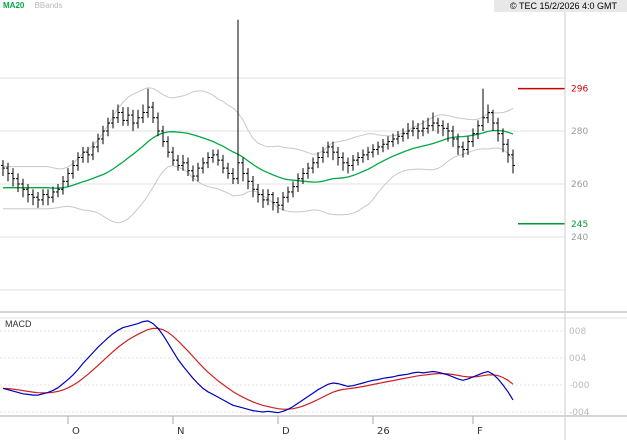 Image resolution: width=627 pixels, height=440 pixels. Describe the element at coordinates (258, 159) in the screenshot. I see `ma20-line` at that location.